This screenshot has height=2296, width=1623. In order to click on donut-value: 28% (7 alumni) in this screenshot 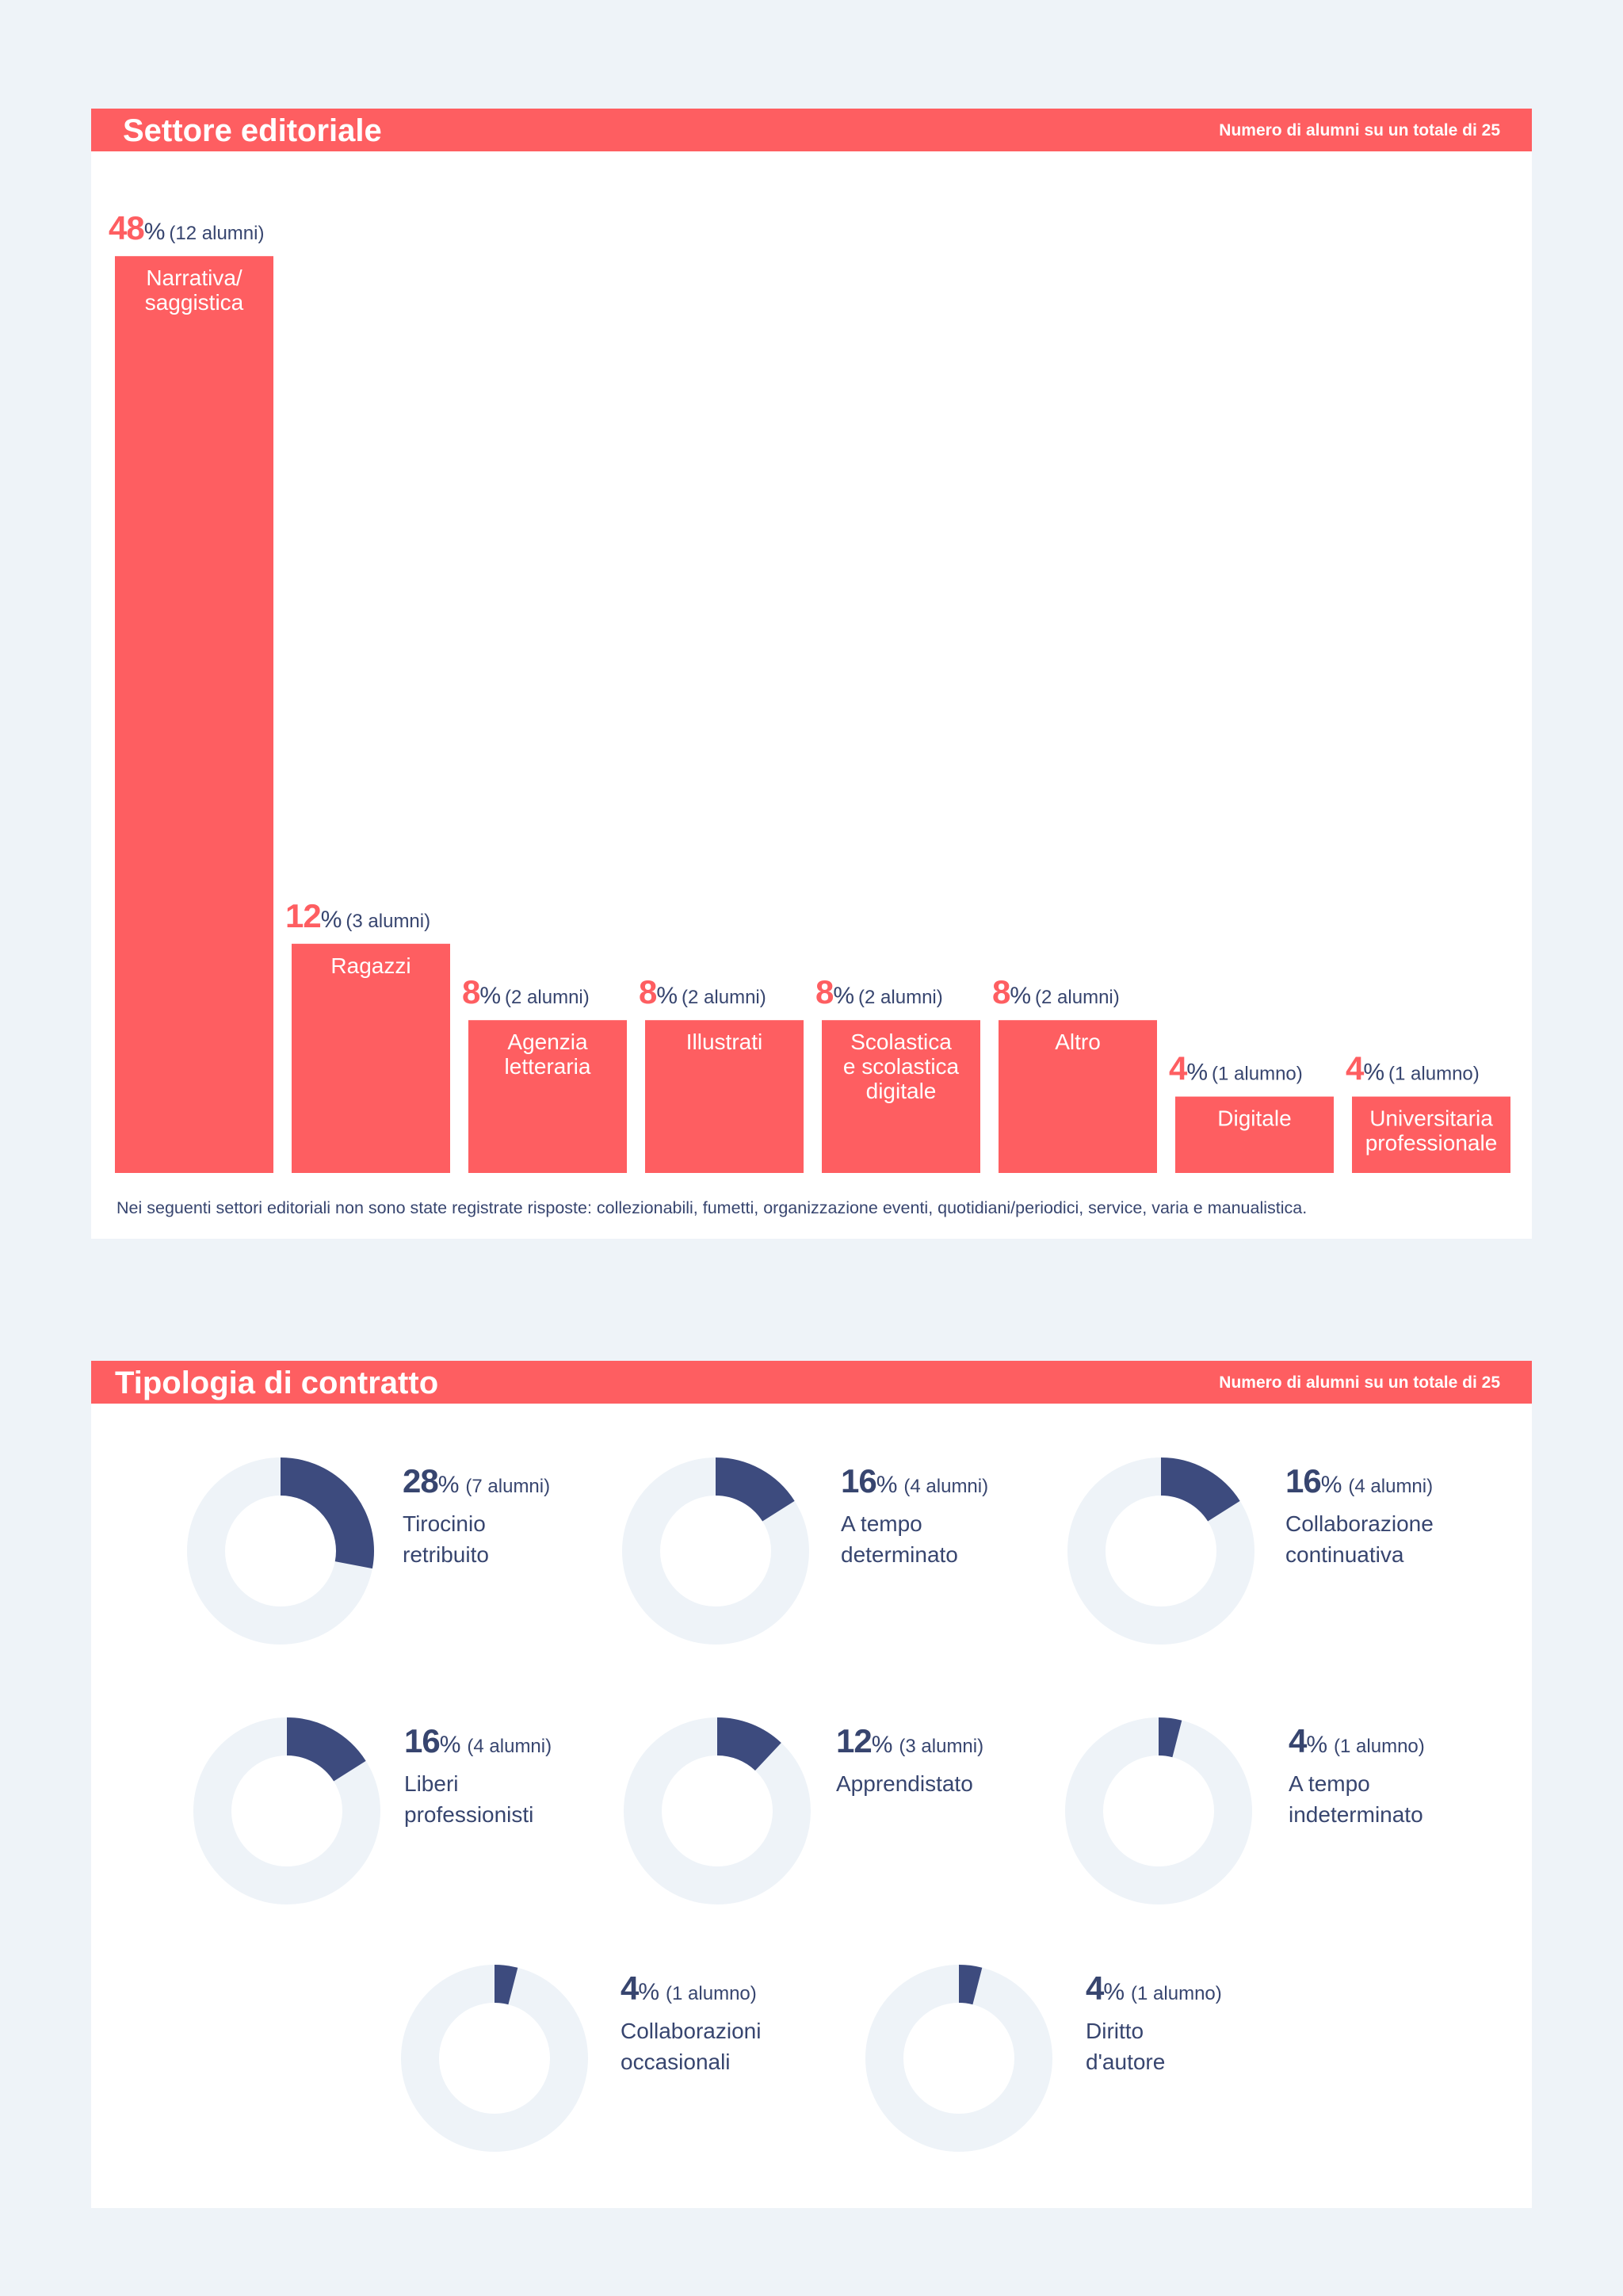, I will do `click(477, 1481)`.